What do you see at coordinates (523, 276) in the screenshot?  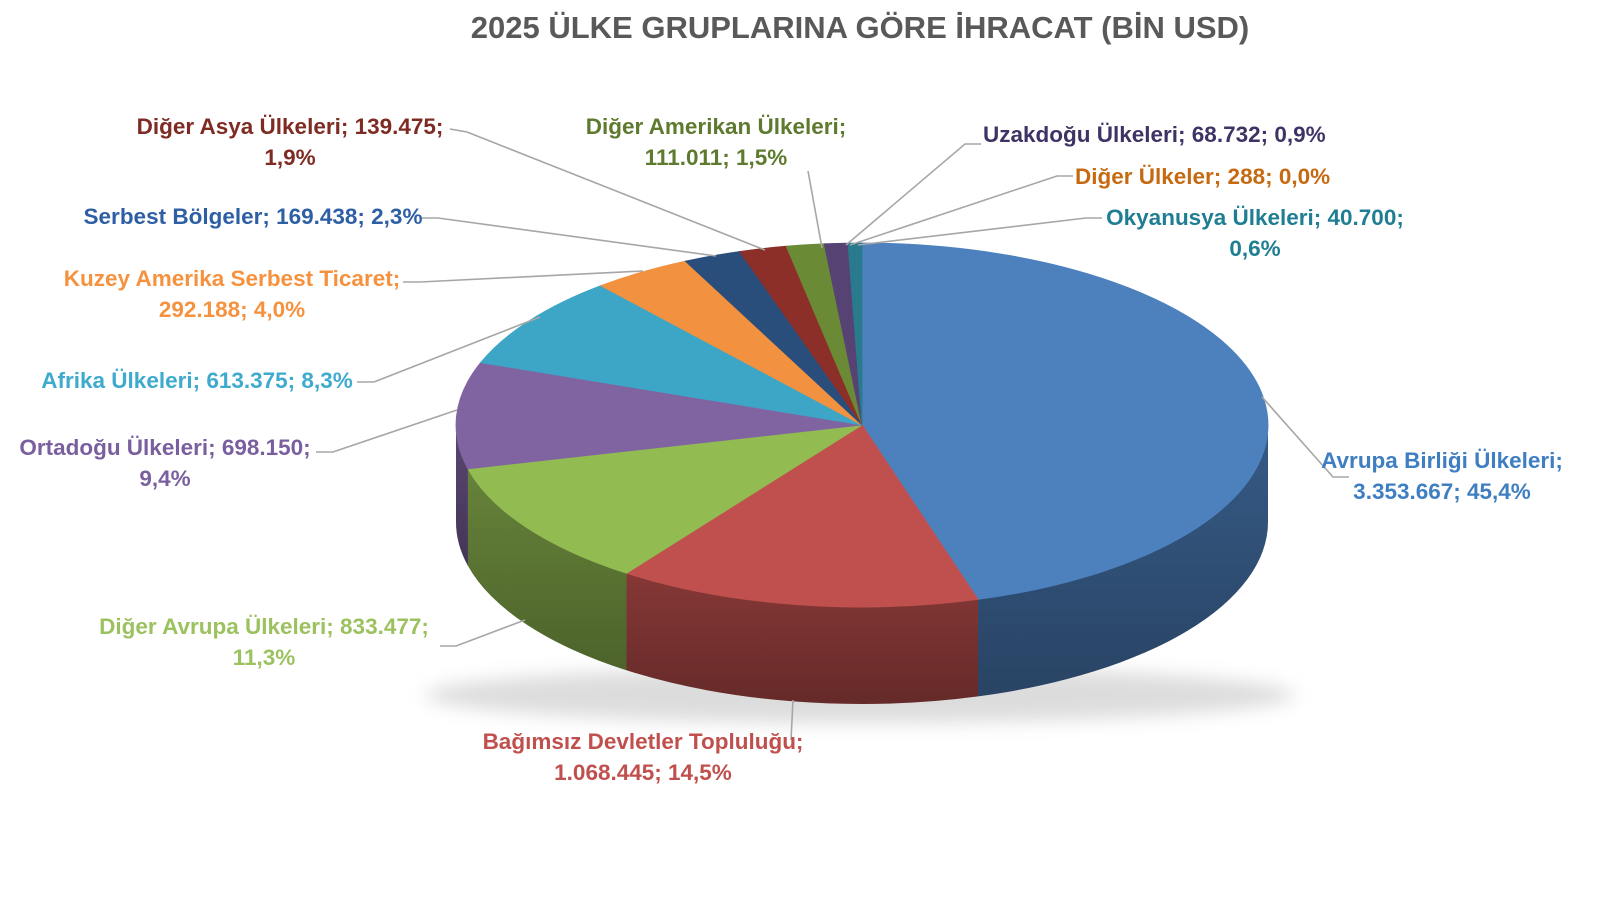 I see `leader-line-kuzey-amerika-serbest-ticaret` at bounding box center [523, 276].